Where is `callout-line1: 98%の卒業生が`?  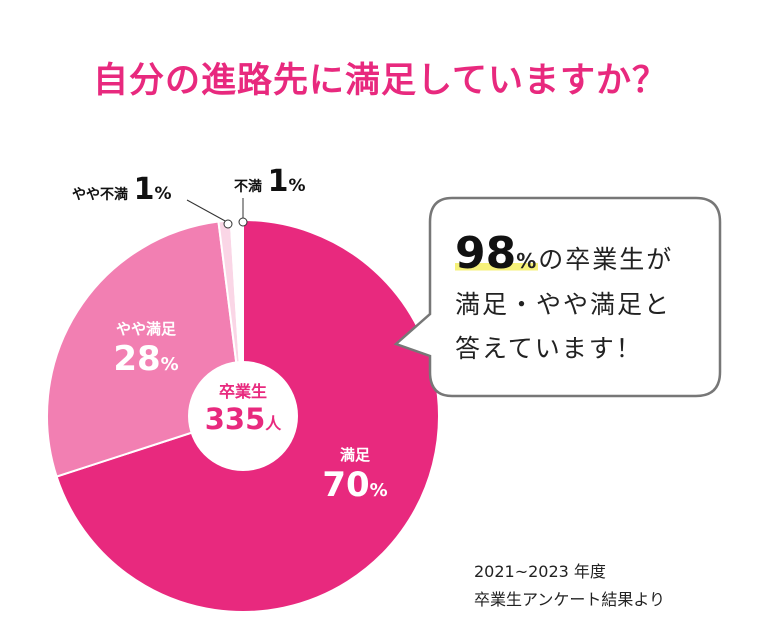 callout-line1: 98%の卒業生が is located at coordinates (564, 253).